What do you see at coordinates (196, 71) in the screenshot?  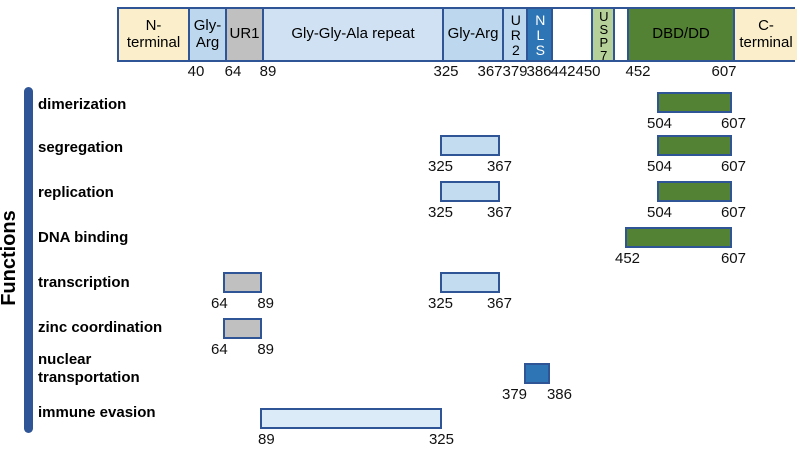 I see `residue-tick: 40` at bounding box center [196, 71].